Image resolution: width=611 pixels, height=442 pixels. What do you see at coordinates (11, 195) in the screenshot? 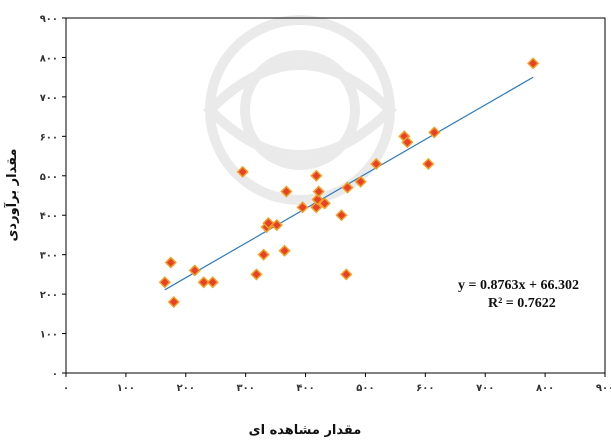
I see `y-axis-title: مقدار برآوردی` at bounding box center [11, 195].